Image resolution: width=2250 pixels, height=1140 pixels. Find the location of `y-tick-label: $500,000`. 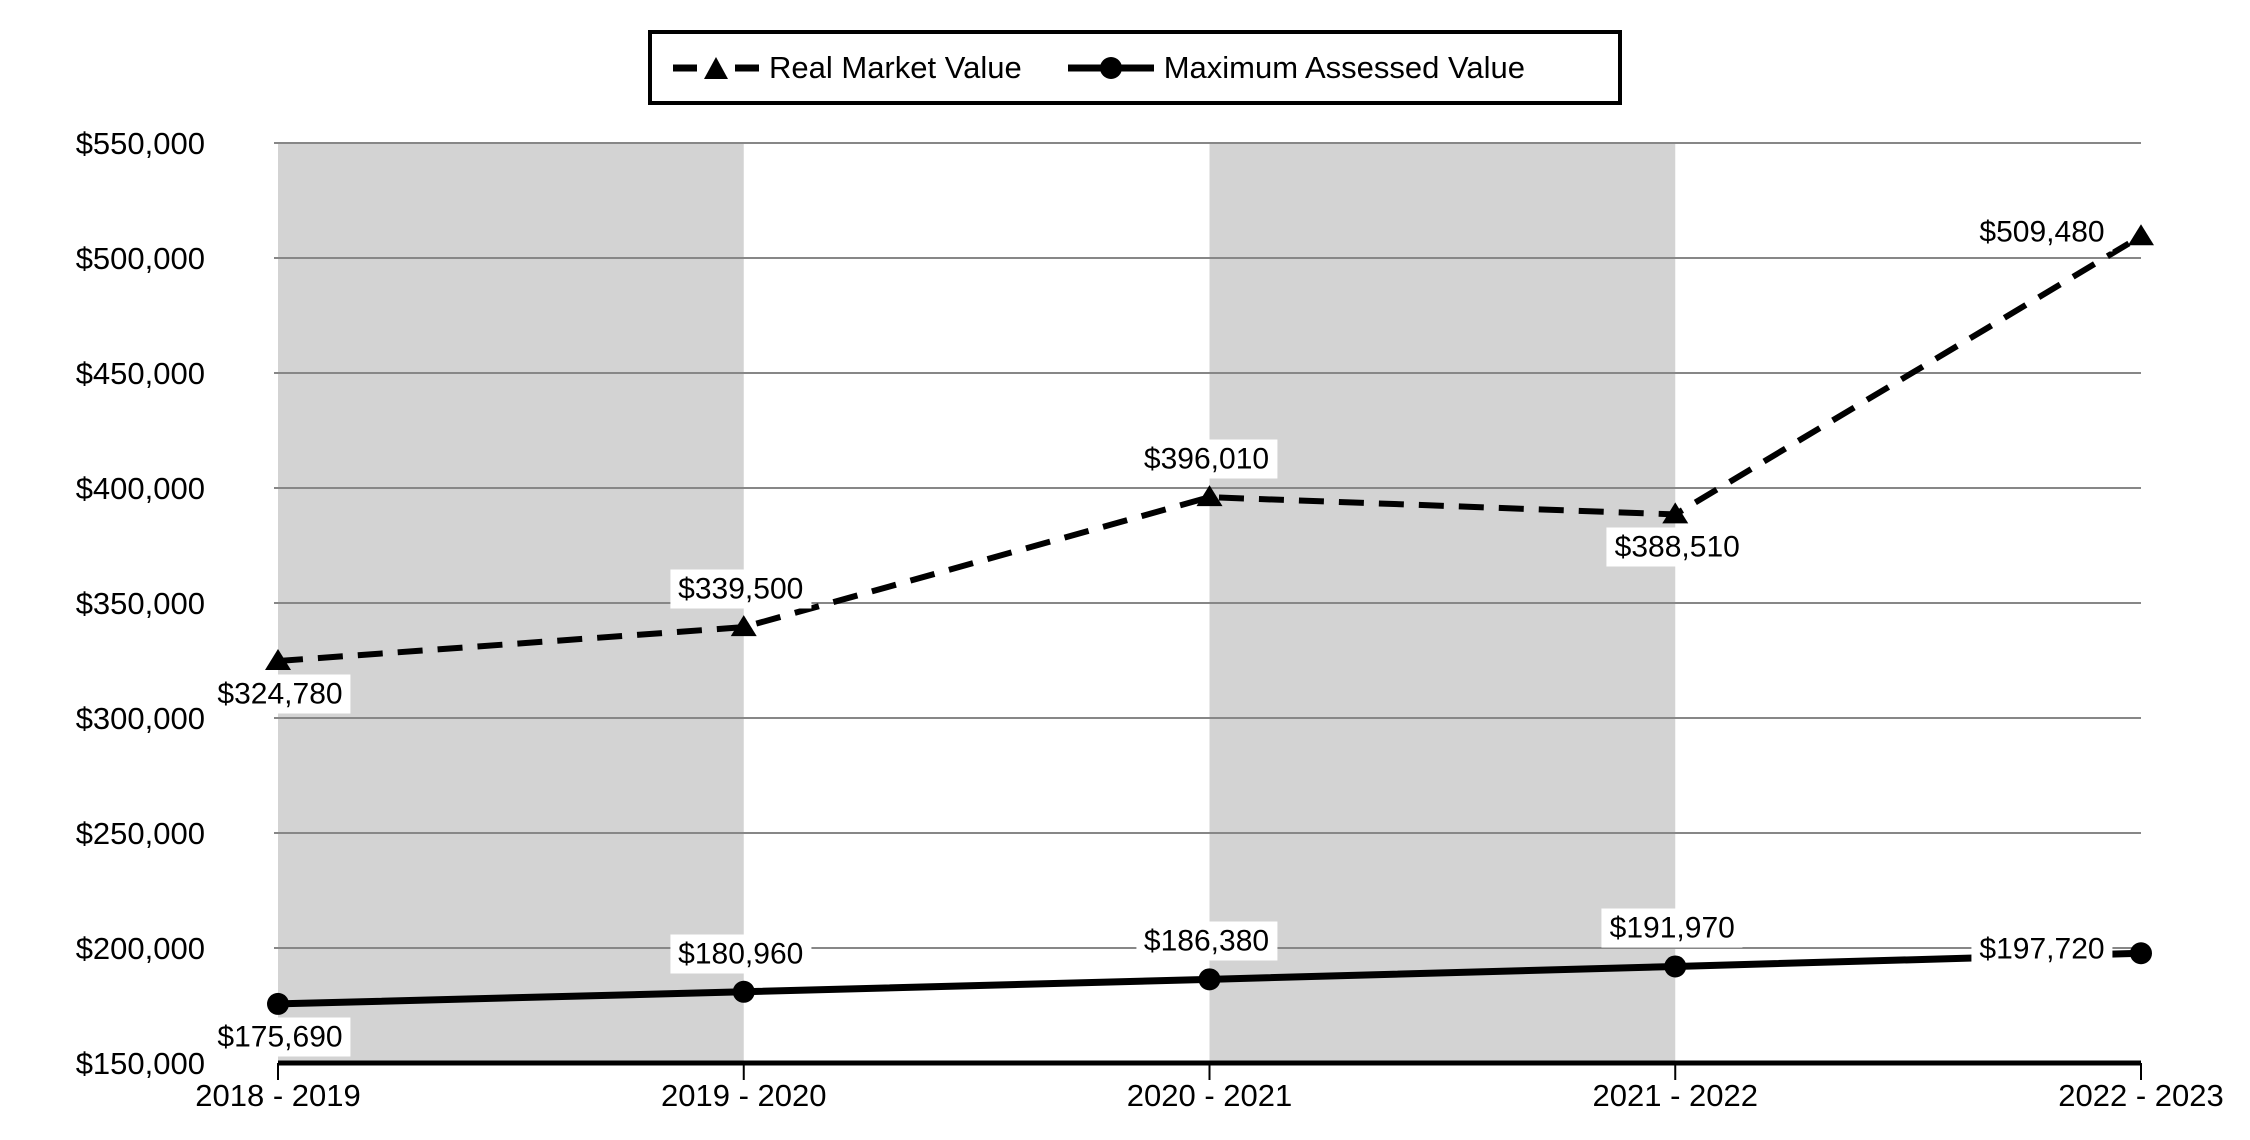

y-tick-label: $500,000 is located at coordinates (140, 258).